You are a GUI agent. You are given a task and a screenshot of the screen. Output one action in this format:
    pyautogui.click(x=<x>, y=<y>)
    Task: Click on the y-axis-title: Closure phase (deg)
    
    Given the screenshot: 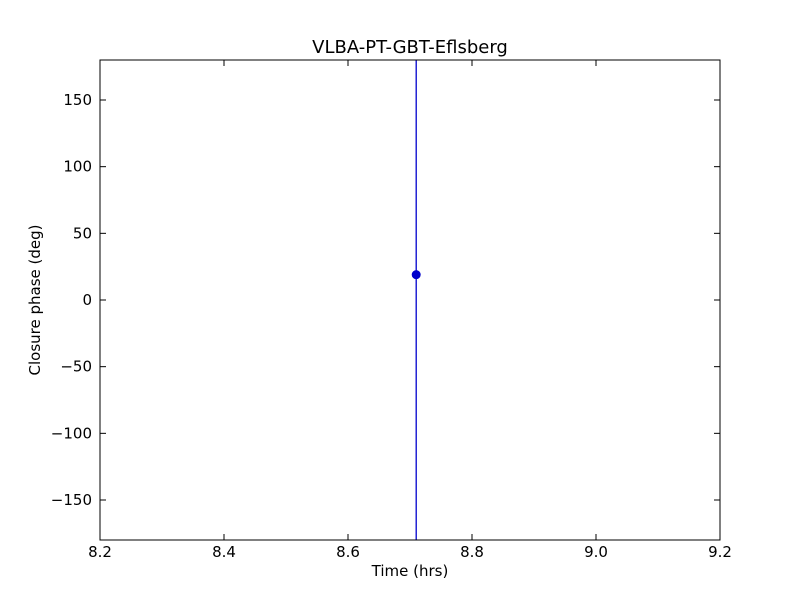 What is the action you would take?
    pyautogui.click(x=35, y=300)
    